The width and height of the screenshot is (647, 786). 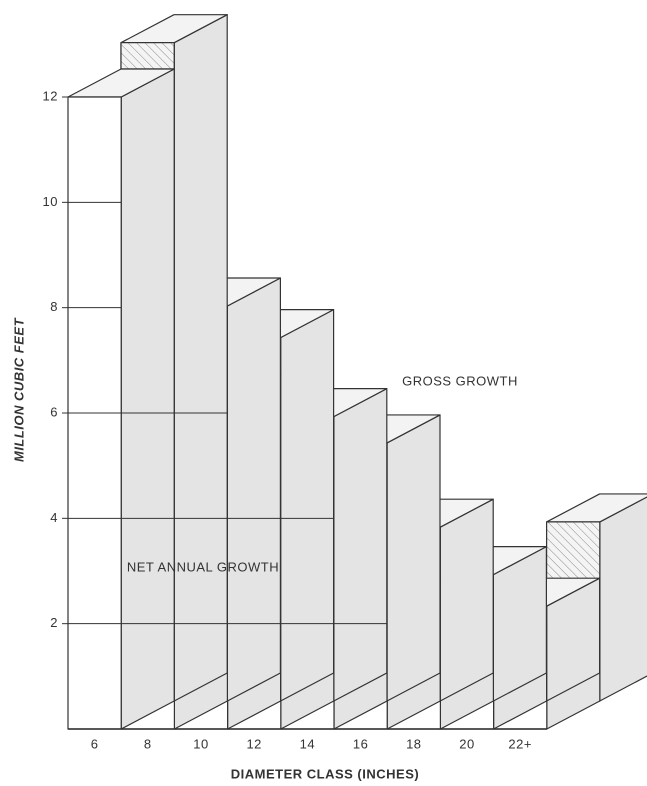 I want to click on y-tick-label: 12, so click(x=50, y=95).